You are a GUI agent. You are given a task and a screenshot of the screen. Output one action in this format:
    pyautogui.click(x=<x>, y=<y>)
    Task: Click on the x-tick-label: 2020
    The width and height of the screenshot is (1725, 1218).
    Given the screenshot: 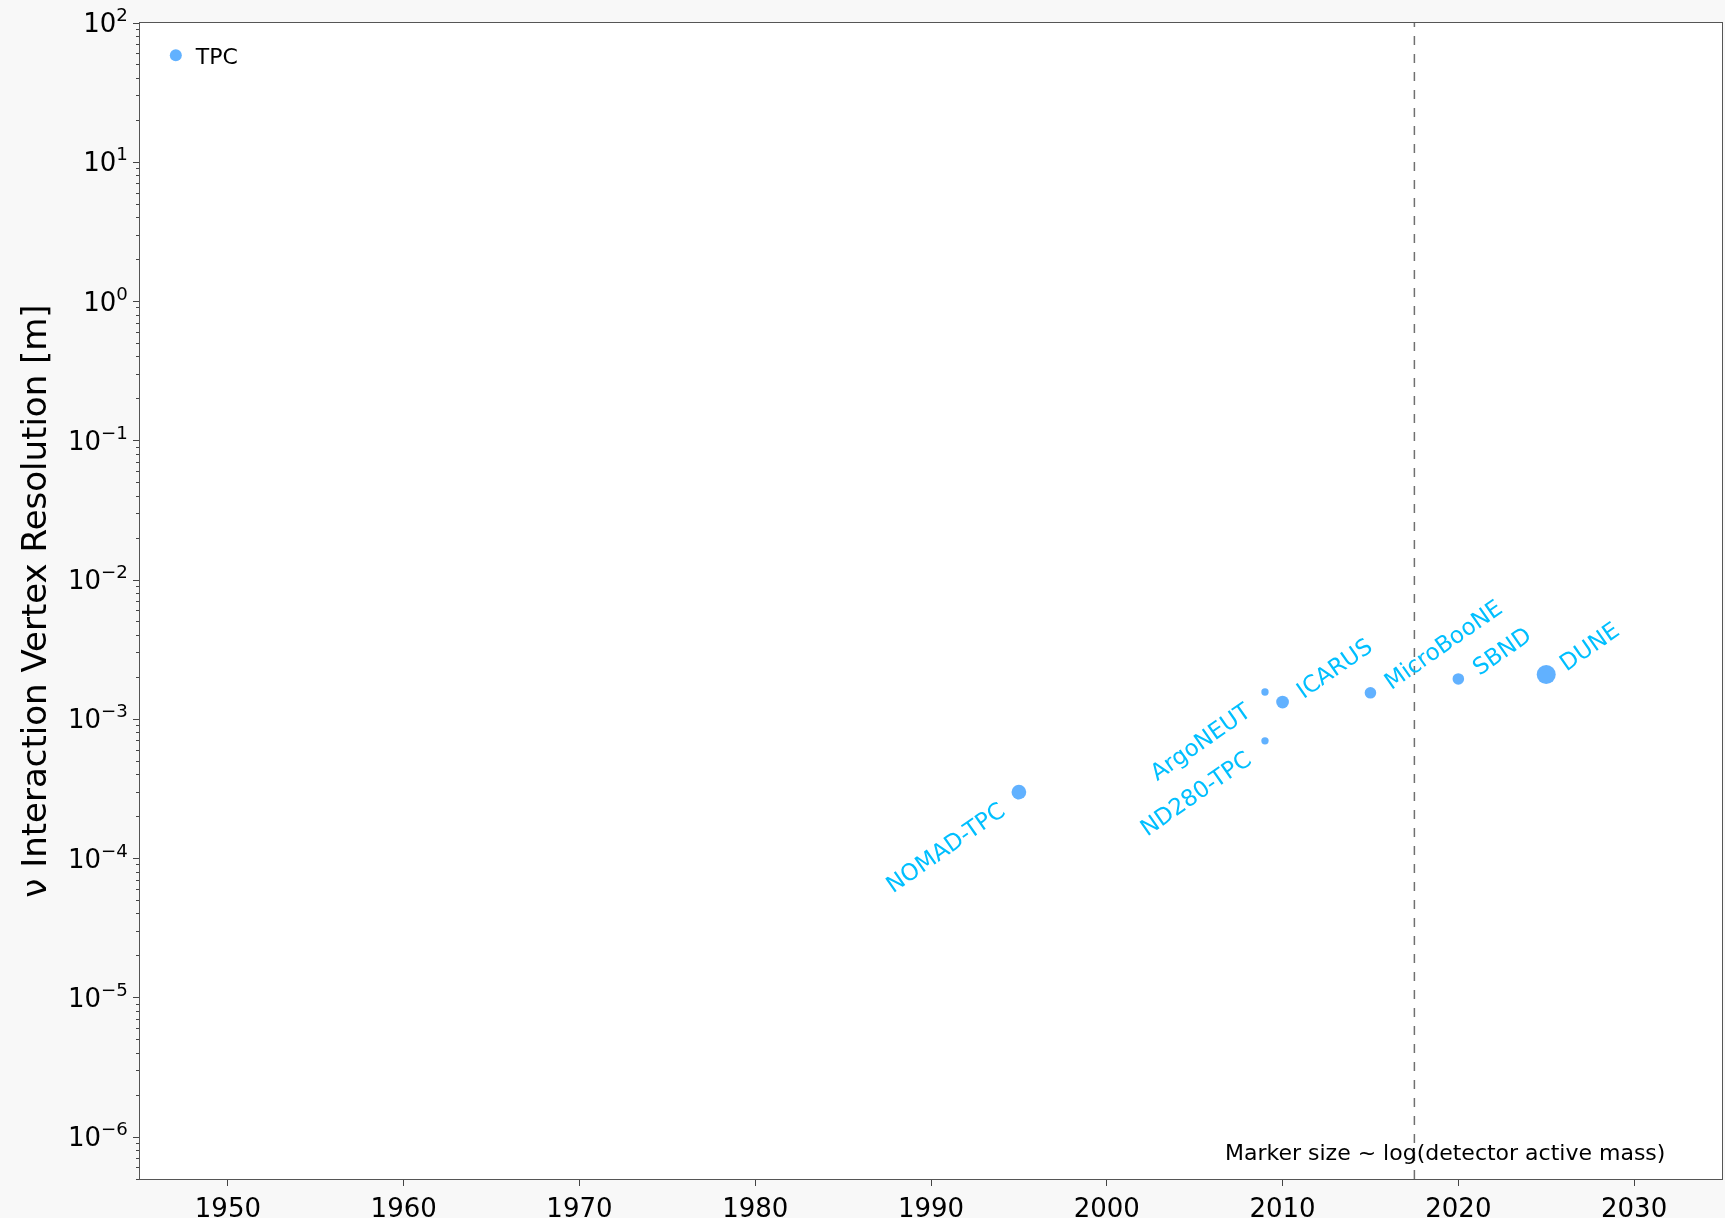 What is the action you would take?
    pyautogui.click(x=1458, y=1205)
    